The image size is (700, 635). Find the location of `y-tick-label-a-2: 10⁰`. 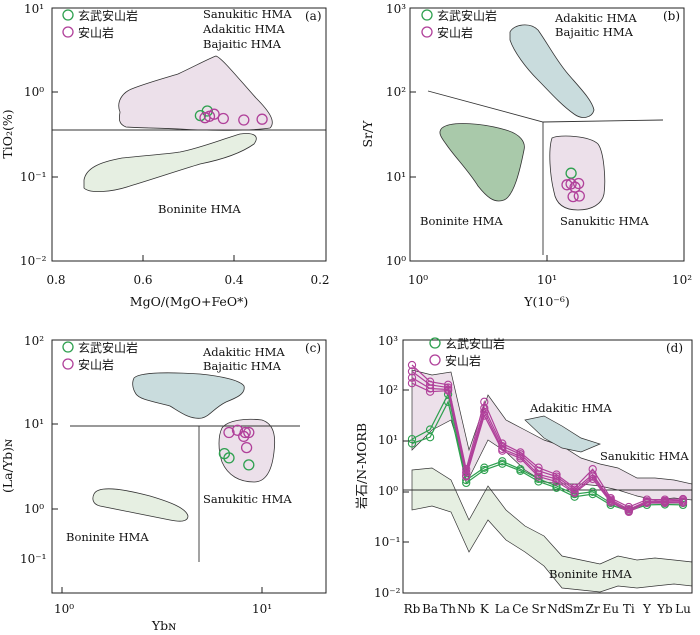

y-tick-label-a-2: 10⁰ is located at coordinates (34, 92).